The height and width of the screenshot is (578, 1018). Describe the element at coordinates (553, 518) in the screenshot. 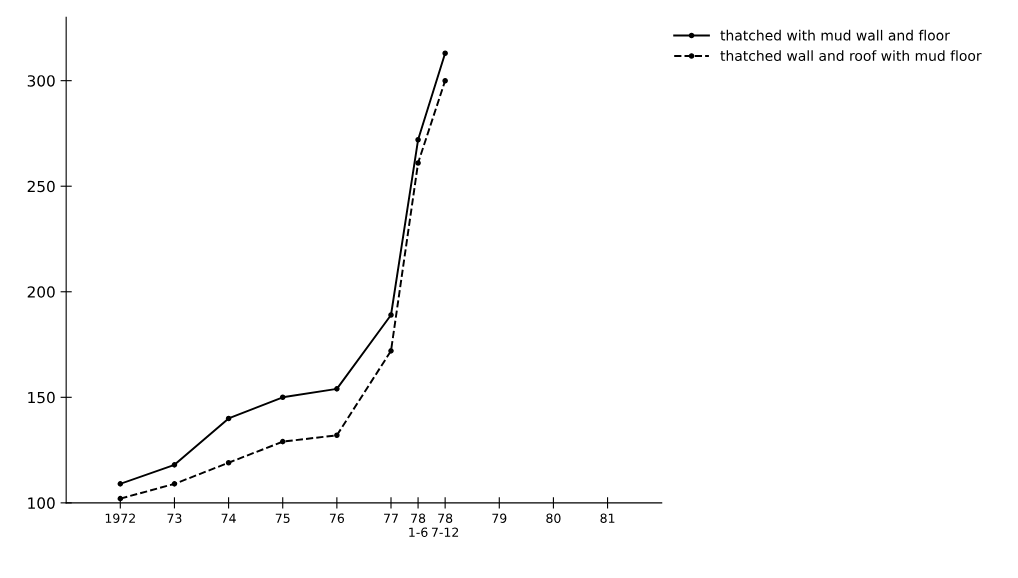

I see `x-tick-label: 80` at that location.